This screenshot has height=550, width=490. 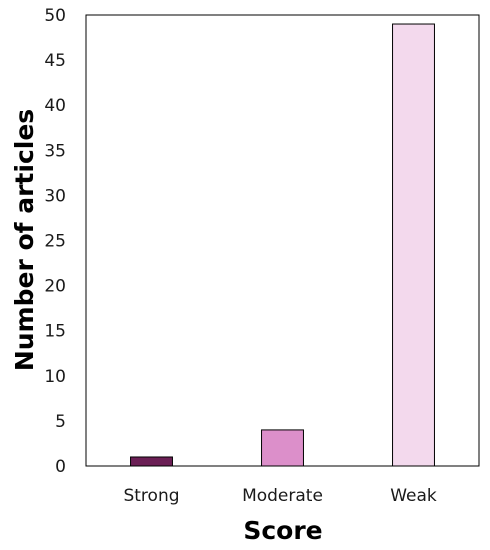 What do you see at coordinates (151, 461) in the screenshot?
I see `bar-strong` at bounding box center [151, 461].